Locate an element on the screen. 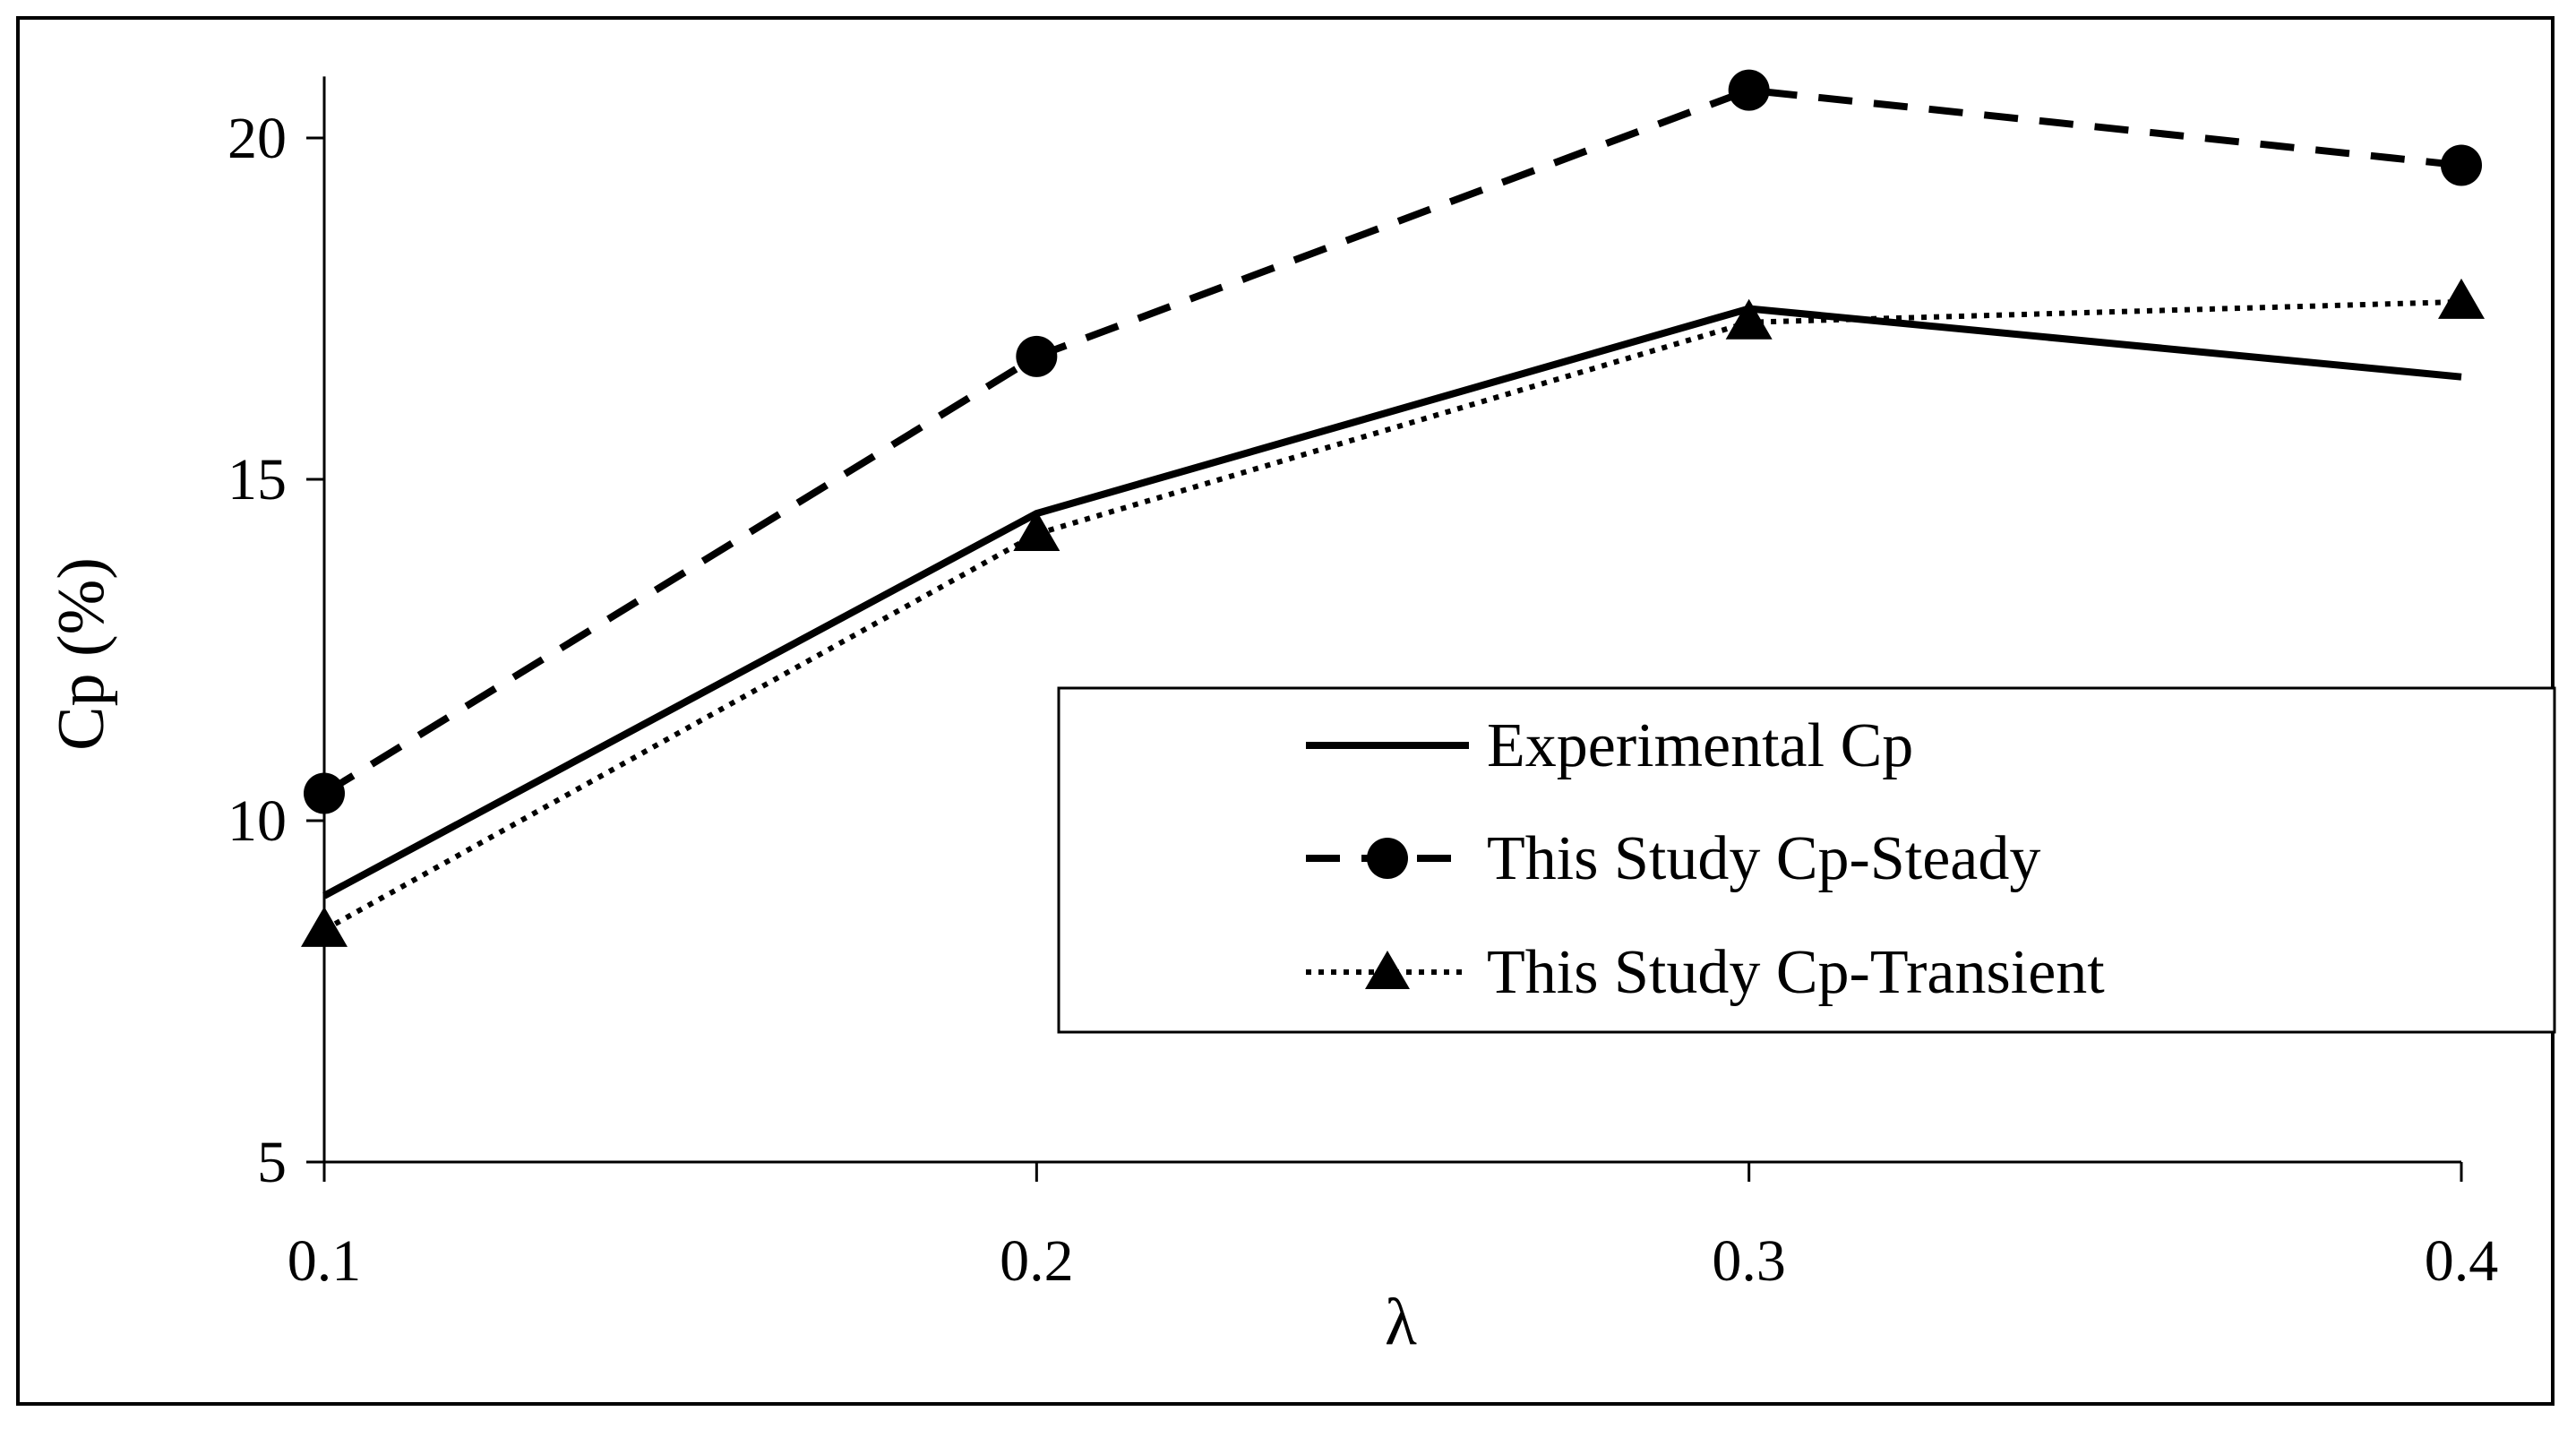  legend-marker-transient is located at coordinates (1387, 970).